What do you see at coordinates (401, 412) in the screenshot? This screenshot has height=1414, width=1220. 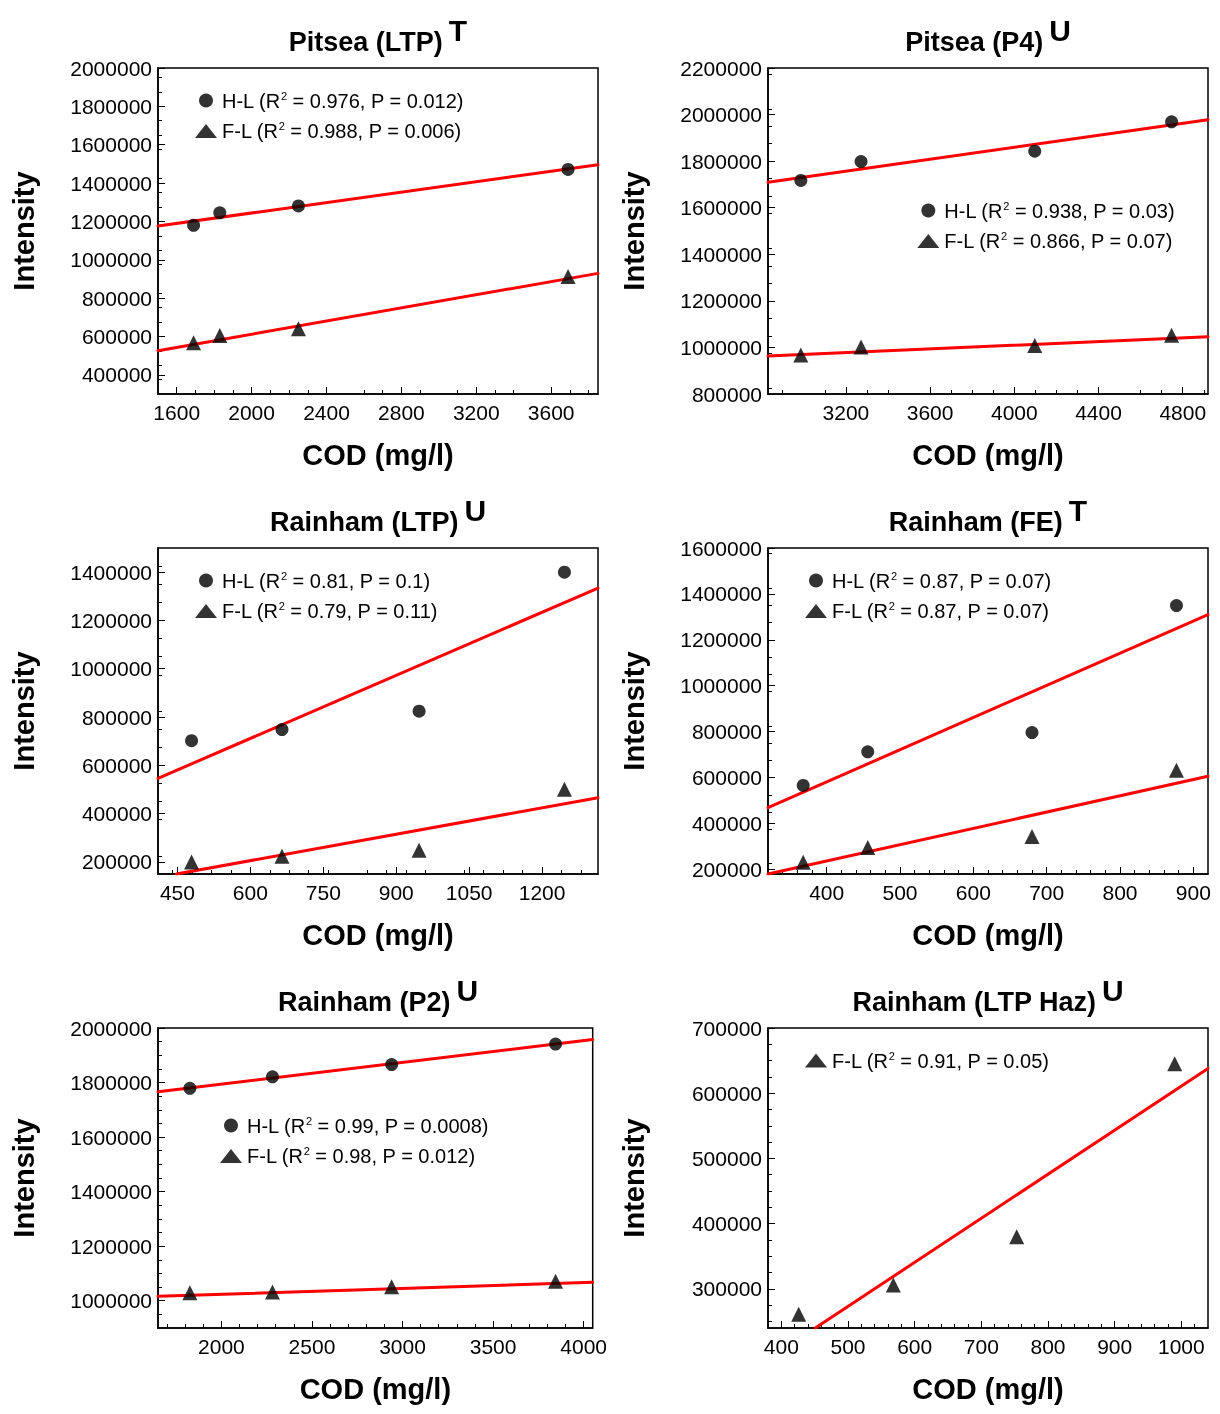 I see `x-tick-label: 2800` at bounding box center [401, 412].